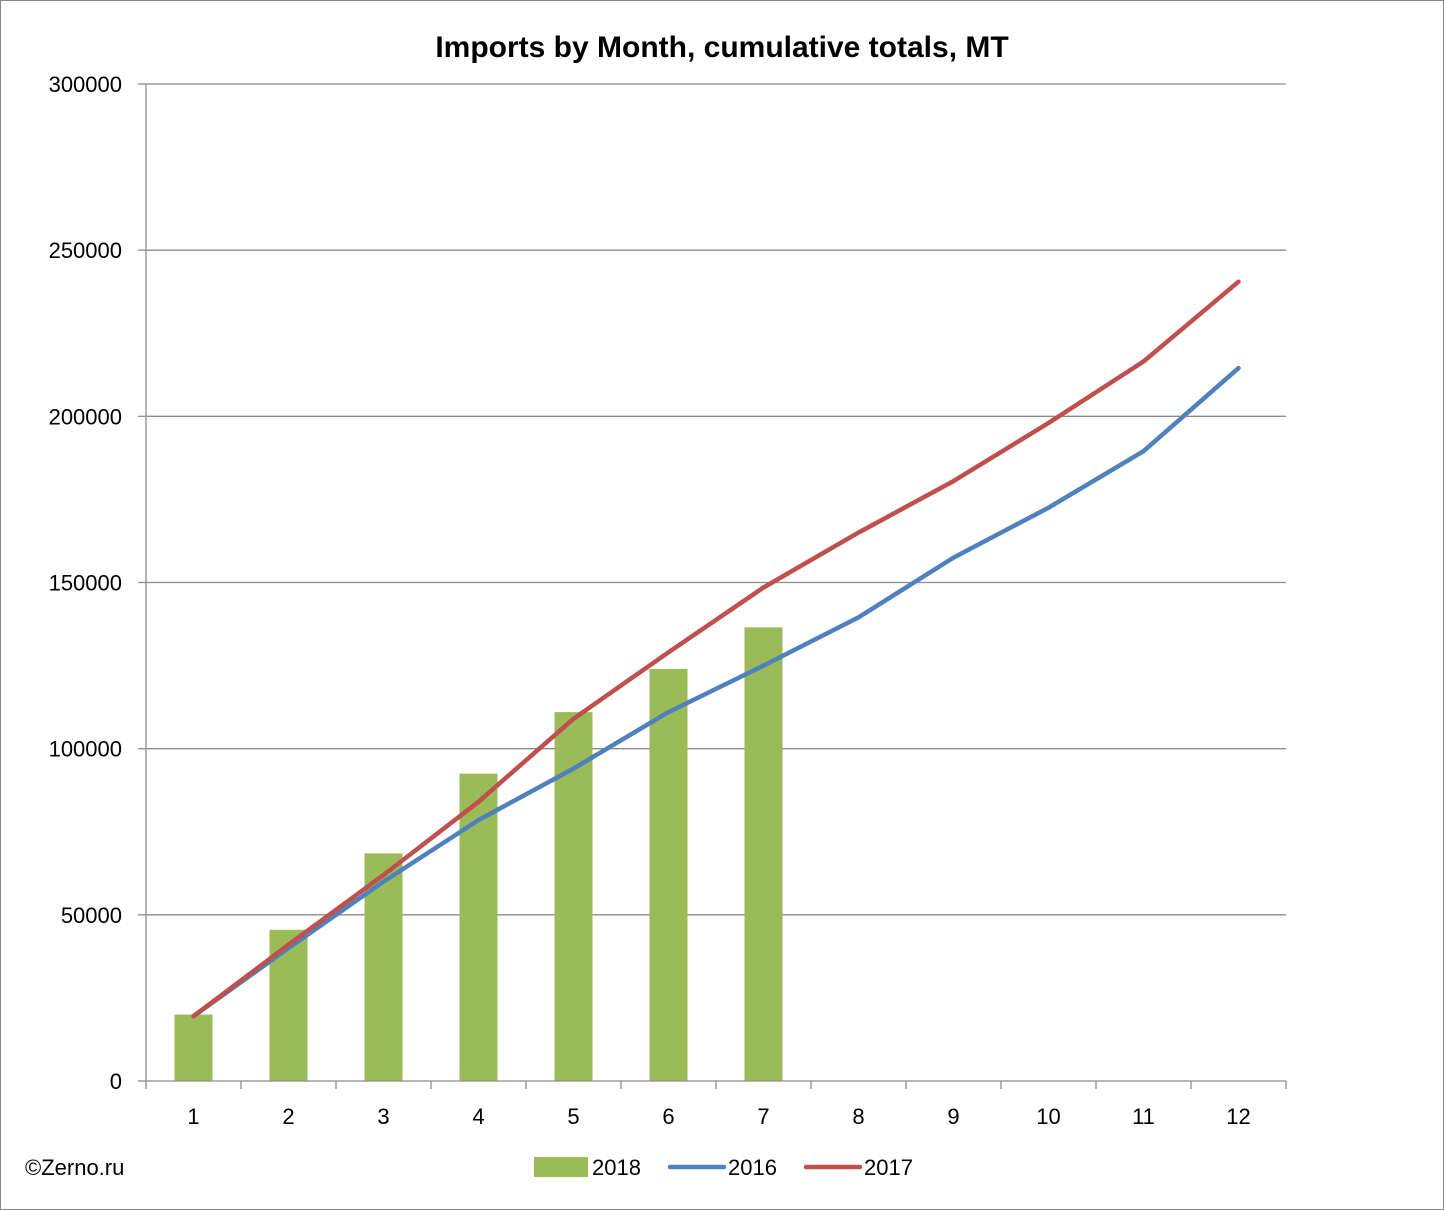 The width and height of the screenshot is (1444, 1210). I want to click on y-tick-label: 250000, so click(85, 250).